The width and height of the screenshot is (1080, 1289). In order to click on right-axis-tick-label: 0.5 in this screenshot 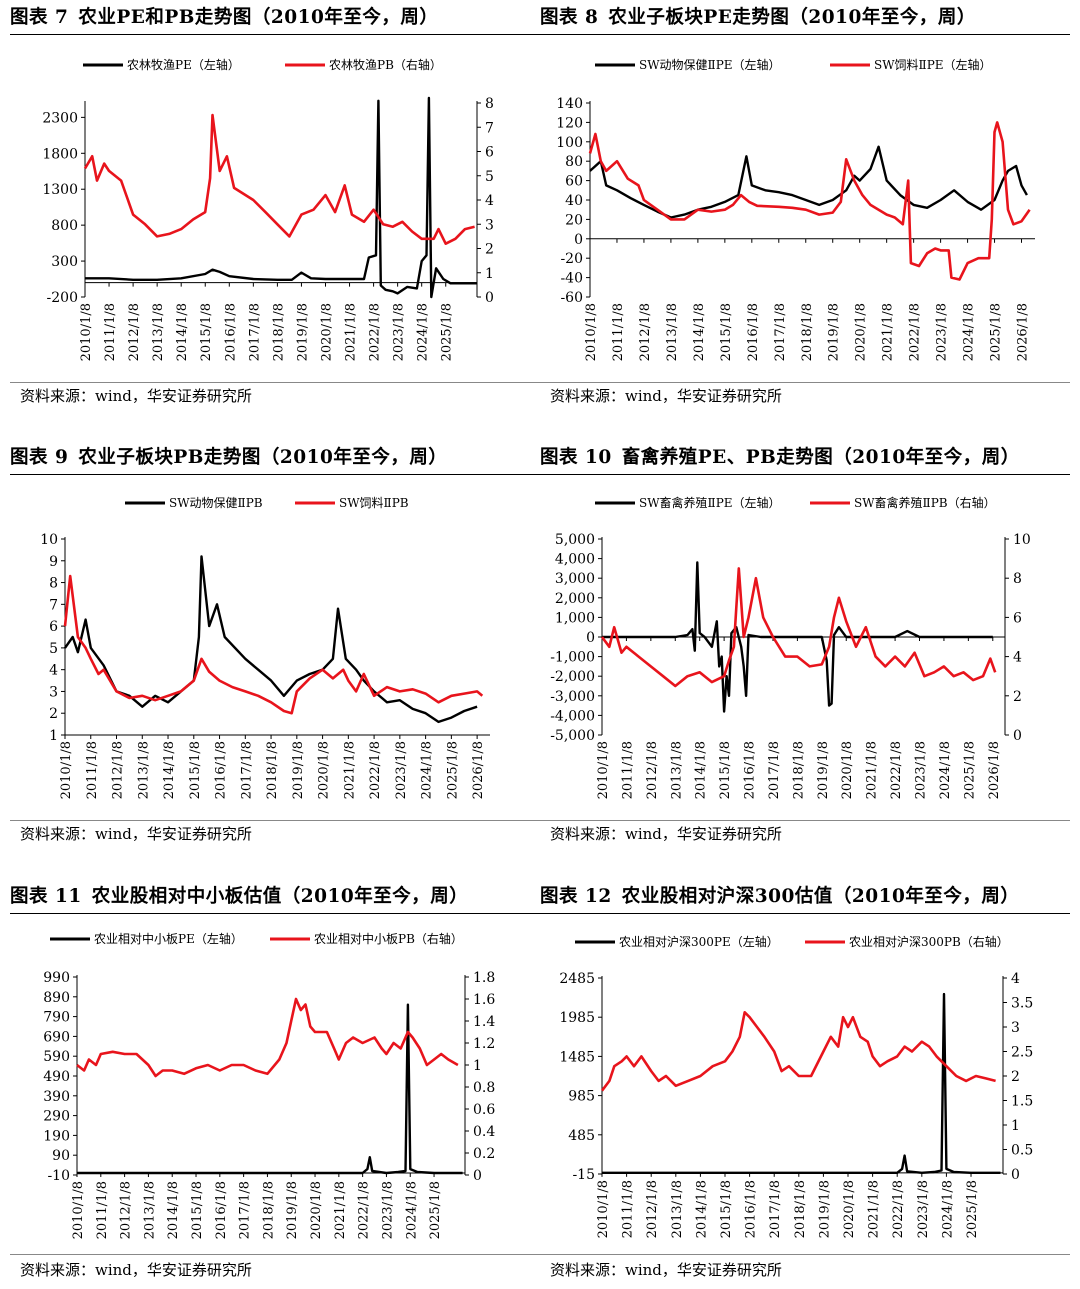, I will do `click(1022, 1151)`.